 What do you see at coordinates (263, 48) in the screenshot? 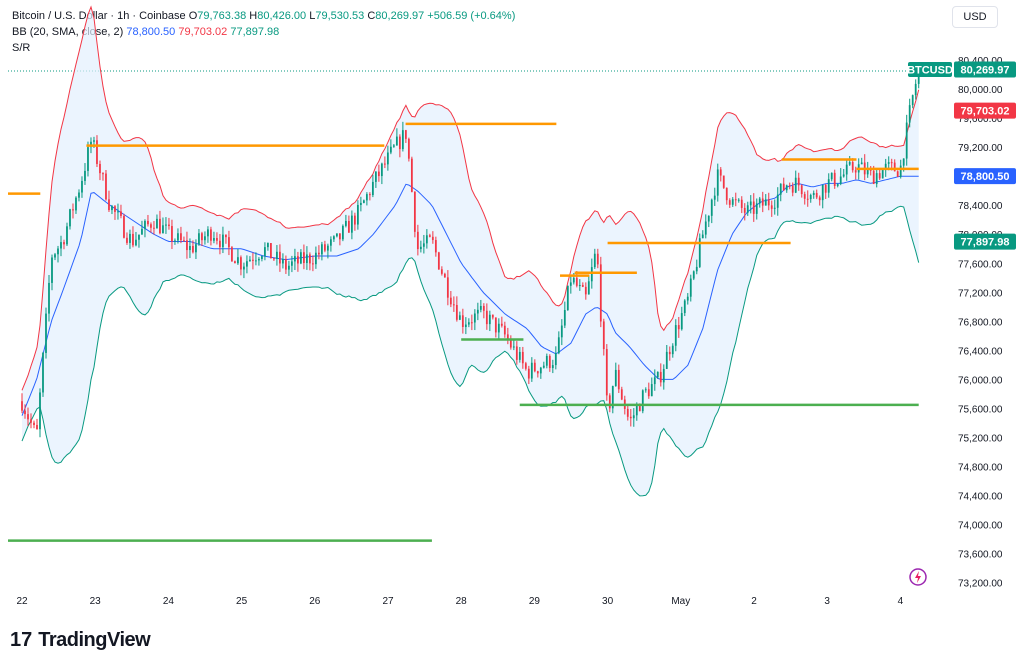
I see `legend-sr-row: S/R` at bounding box center [263, 48].